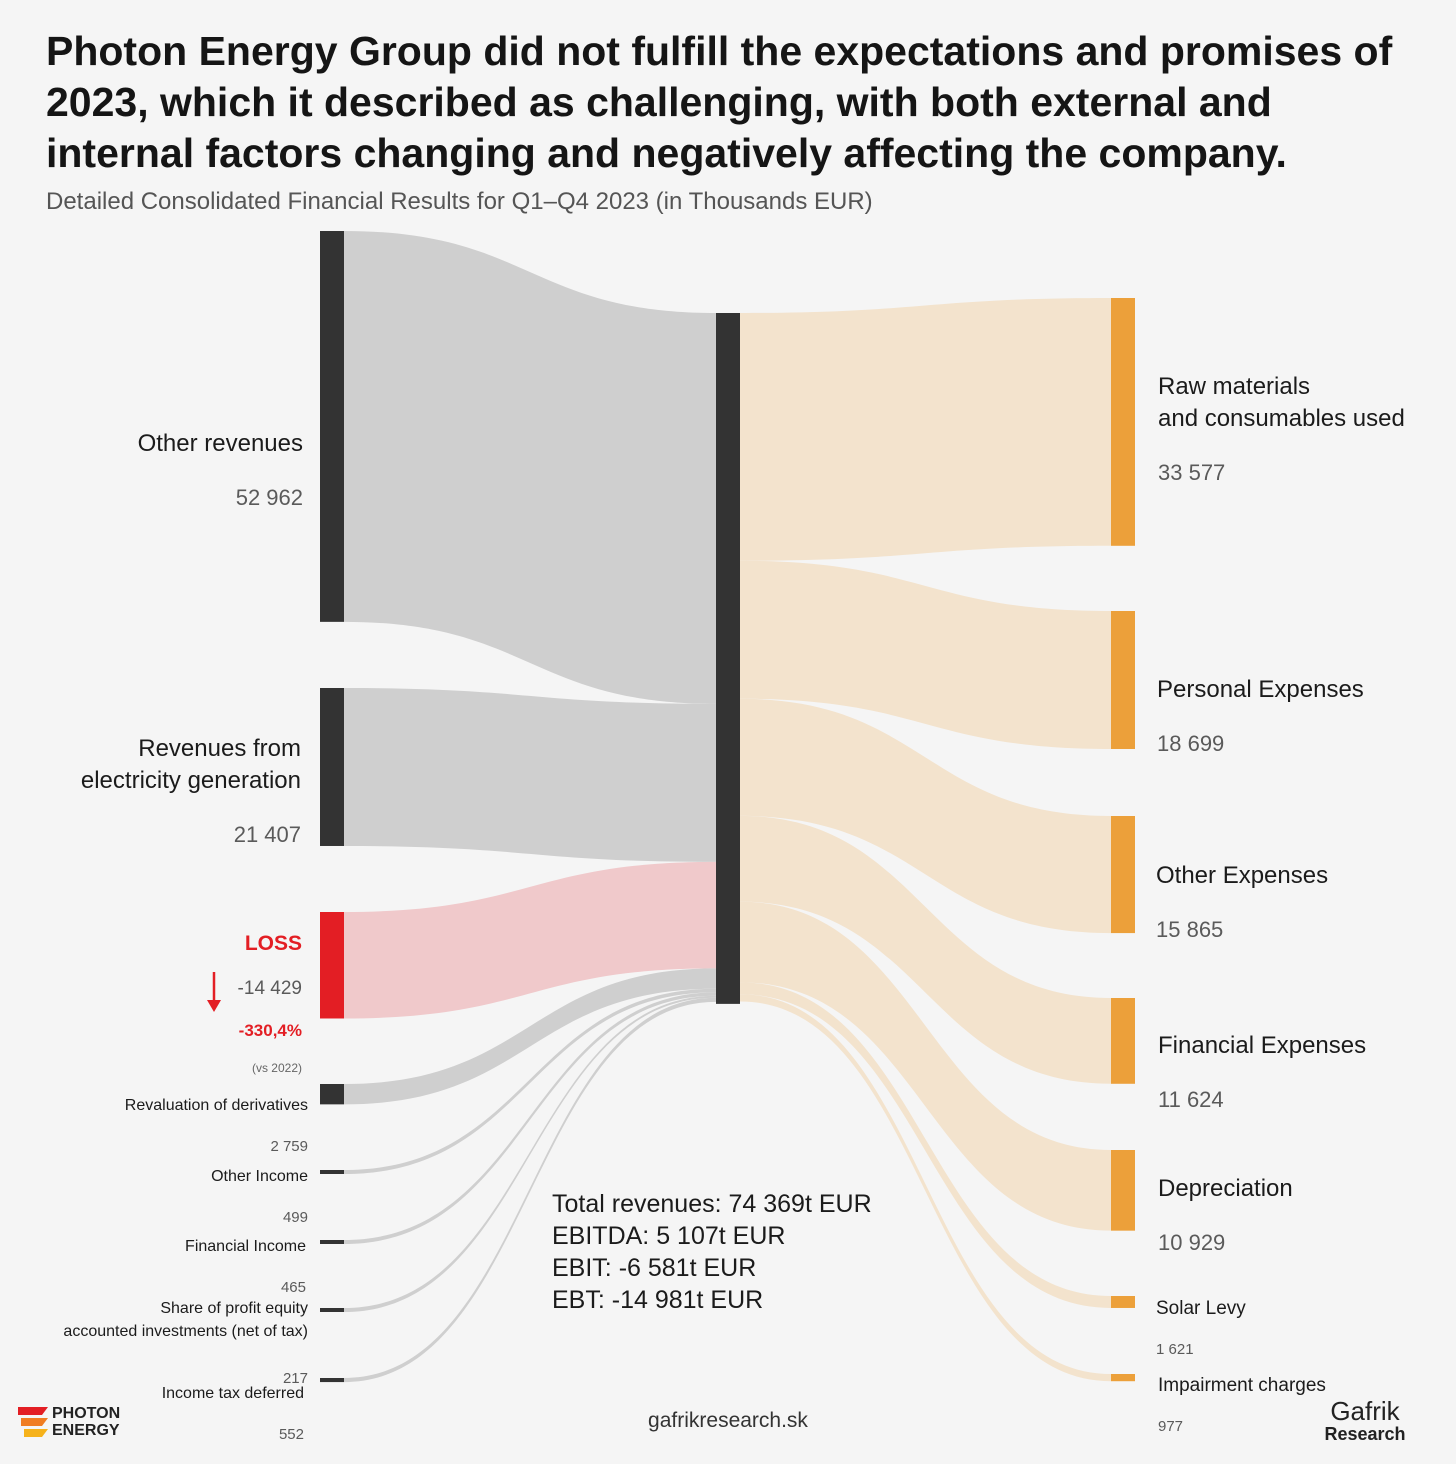 The height and width of the screenshot is (1464, 1456). What do you see at coordinates (530, 467) in the screenshot?
I see `flow-other-revenues` at bounding box center [530, 467].